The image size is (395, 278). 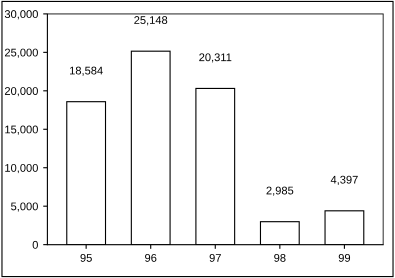 What do you see at coordinates (215, 58) in the screenshot?
I see `data-label: 20,311` at bounding box center [215, 58].